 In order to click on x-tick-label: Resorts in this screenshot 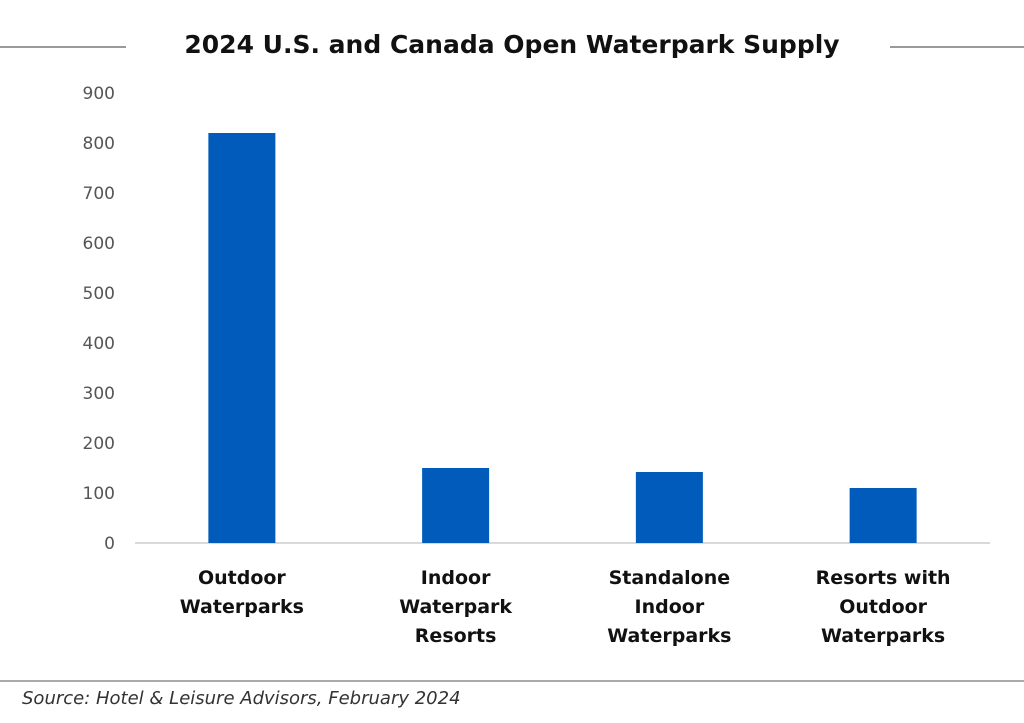, I will do `click(456, 636)`.